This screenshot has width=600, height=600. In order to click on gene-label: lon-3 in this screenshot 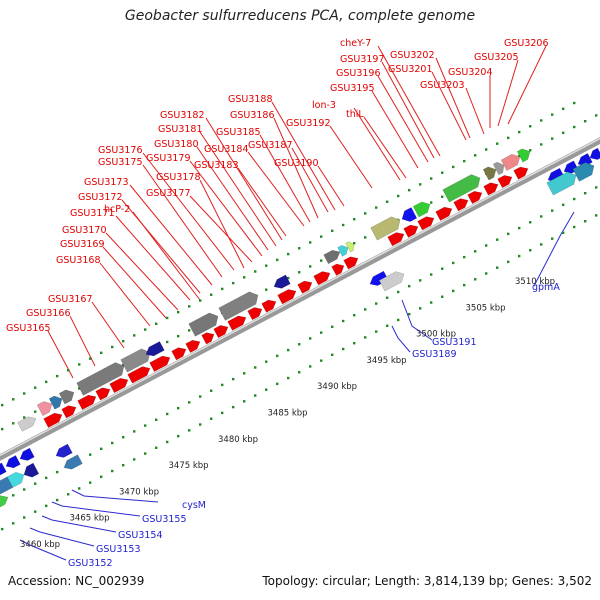, I will do `click(324, 105)`.